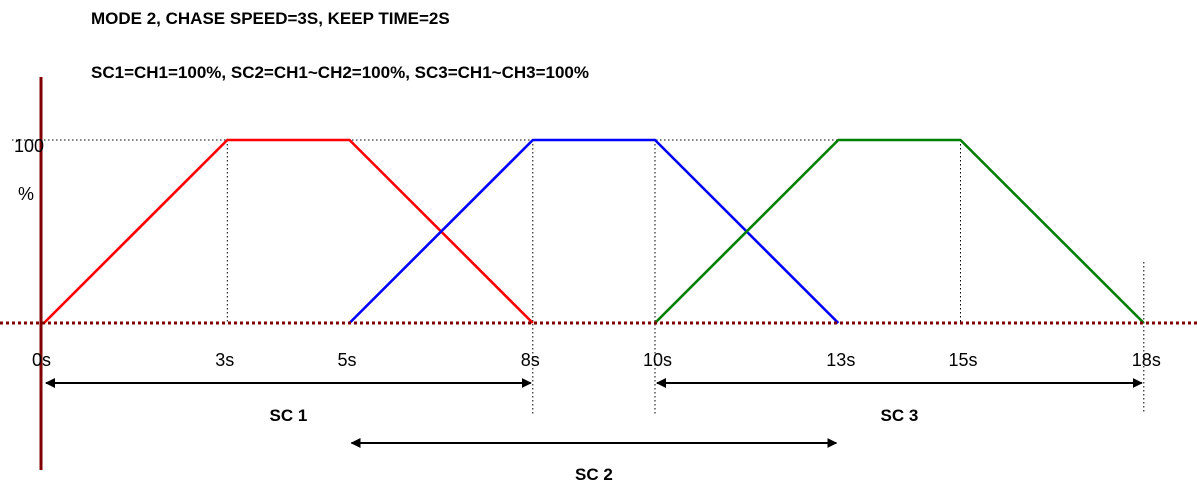 The width and height of the screenshot is (1197, 490). Describe the element at coordinates (840, 360) in the screenshot. I see `x-tick-13s: 13s` at that location.